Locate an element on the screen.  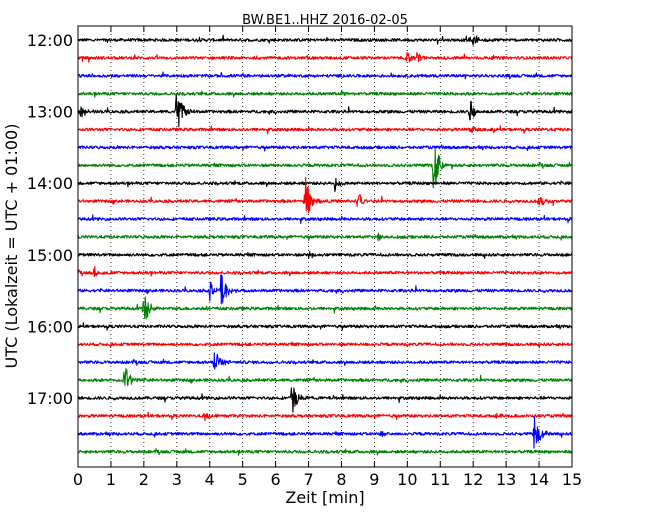
trace-13:30 is located at coordinates (325, 148).